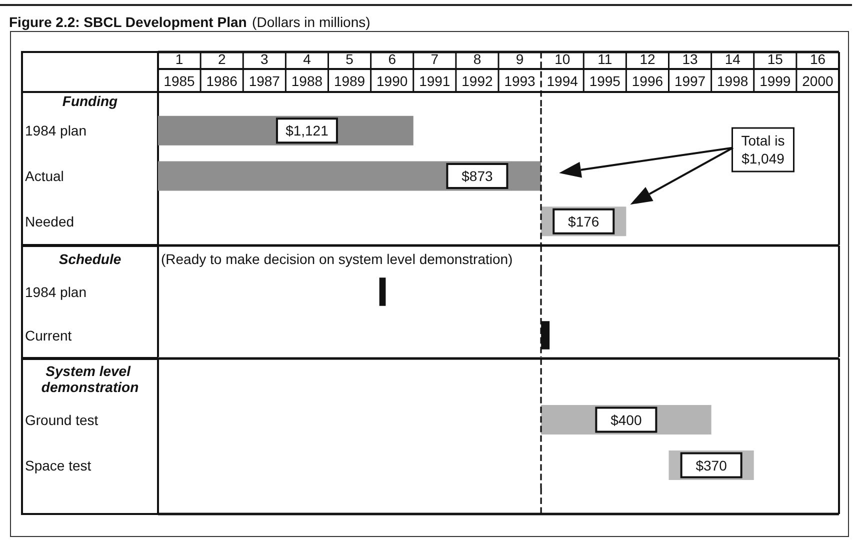 The width and height of the screenshot is (862, 548). I want to click on x2-tick-label: 7, so click(434, 59).